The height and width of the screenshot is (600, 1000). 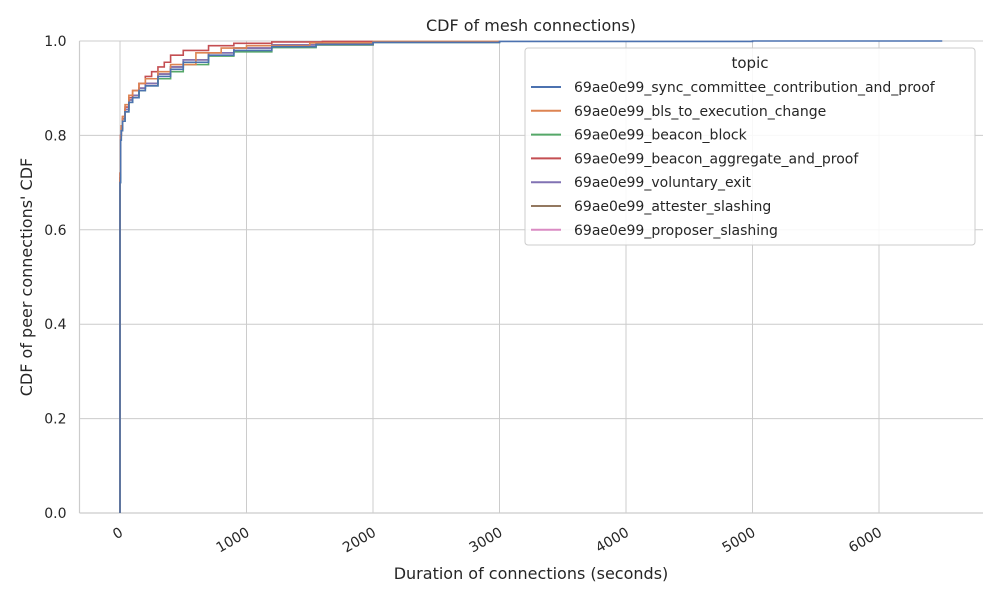 What do you see at coordinates (55, 42) in the screenshot?
I see `y-tick-label: 1.0` at bounding box center [55, 42].